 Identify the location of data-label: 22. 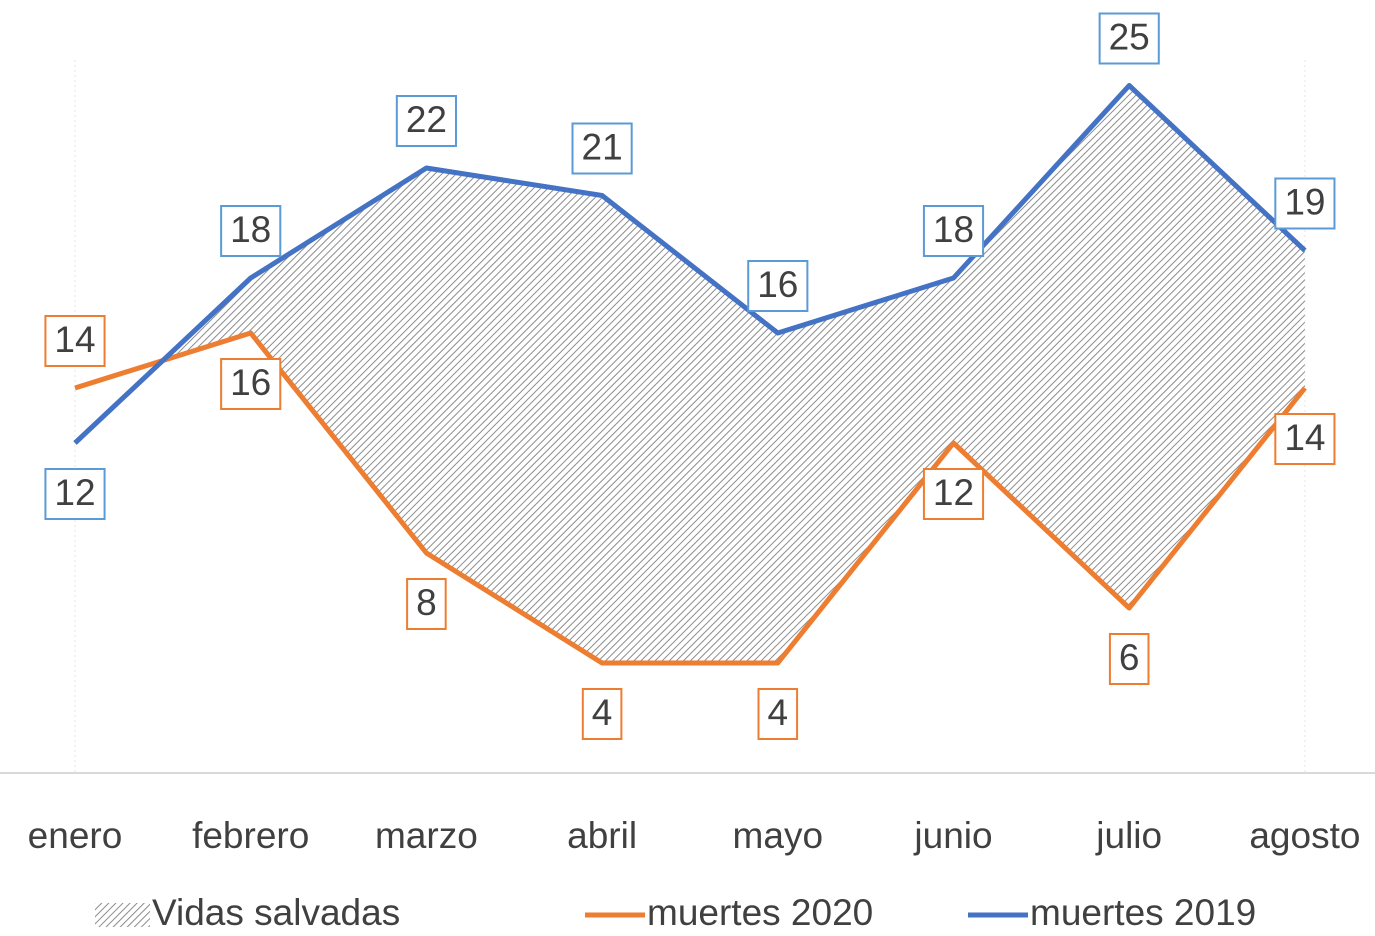
(426, 121).